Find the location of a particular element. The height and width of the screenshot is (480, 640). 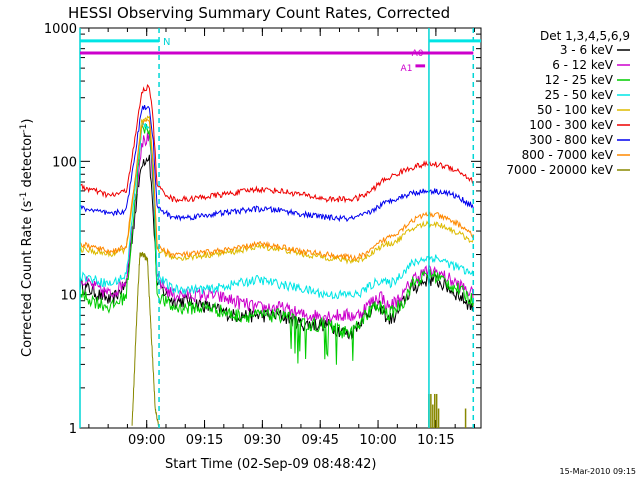

legend-label: 7000 - 20000 keV is located at coordinates (559, 170).